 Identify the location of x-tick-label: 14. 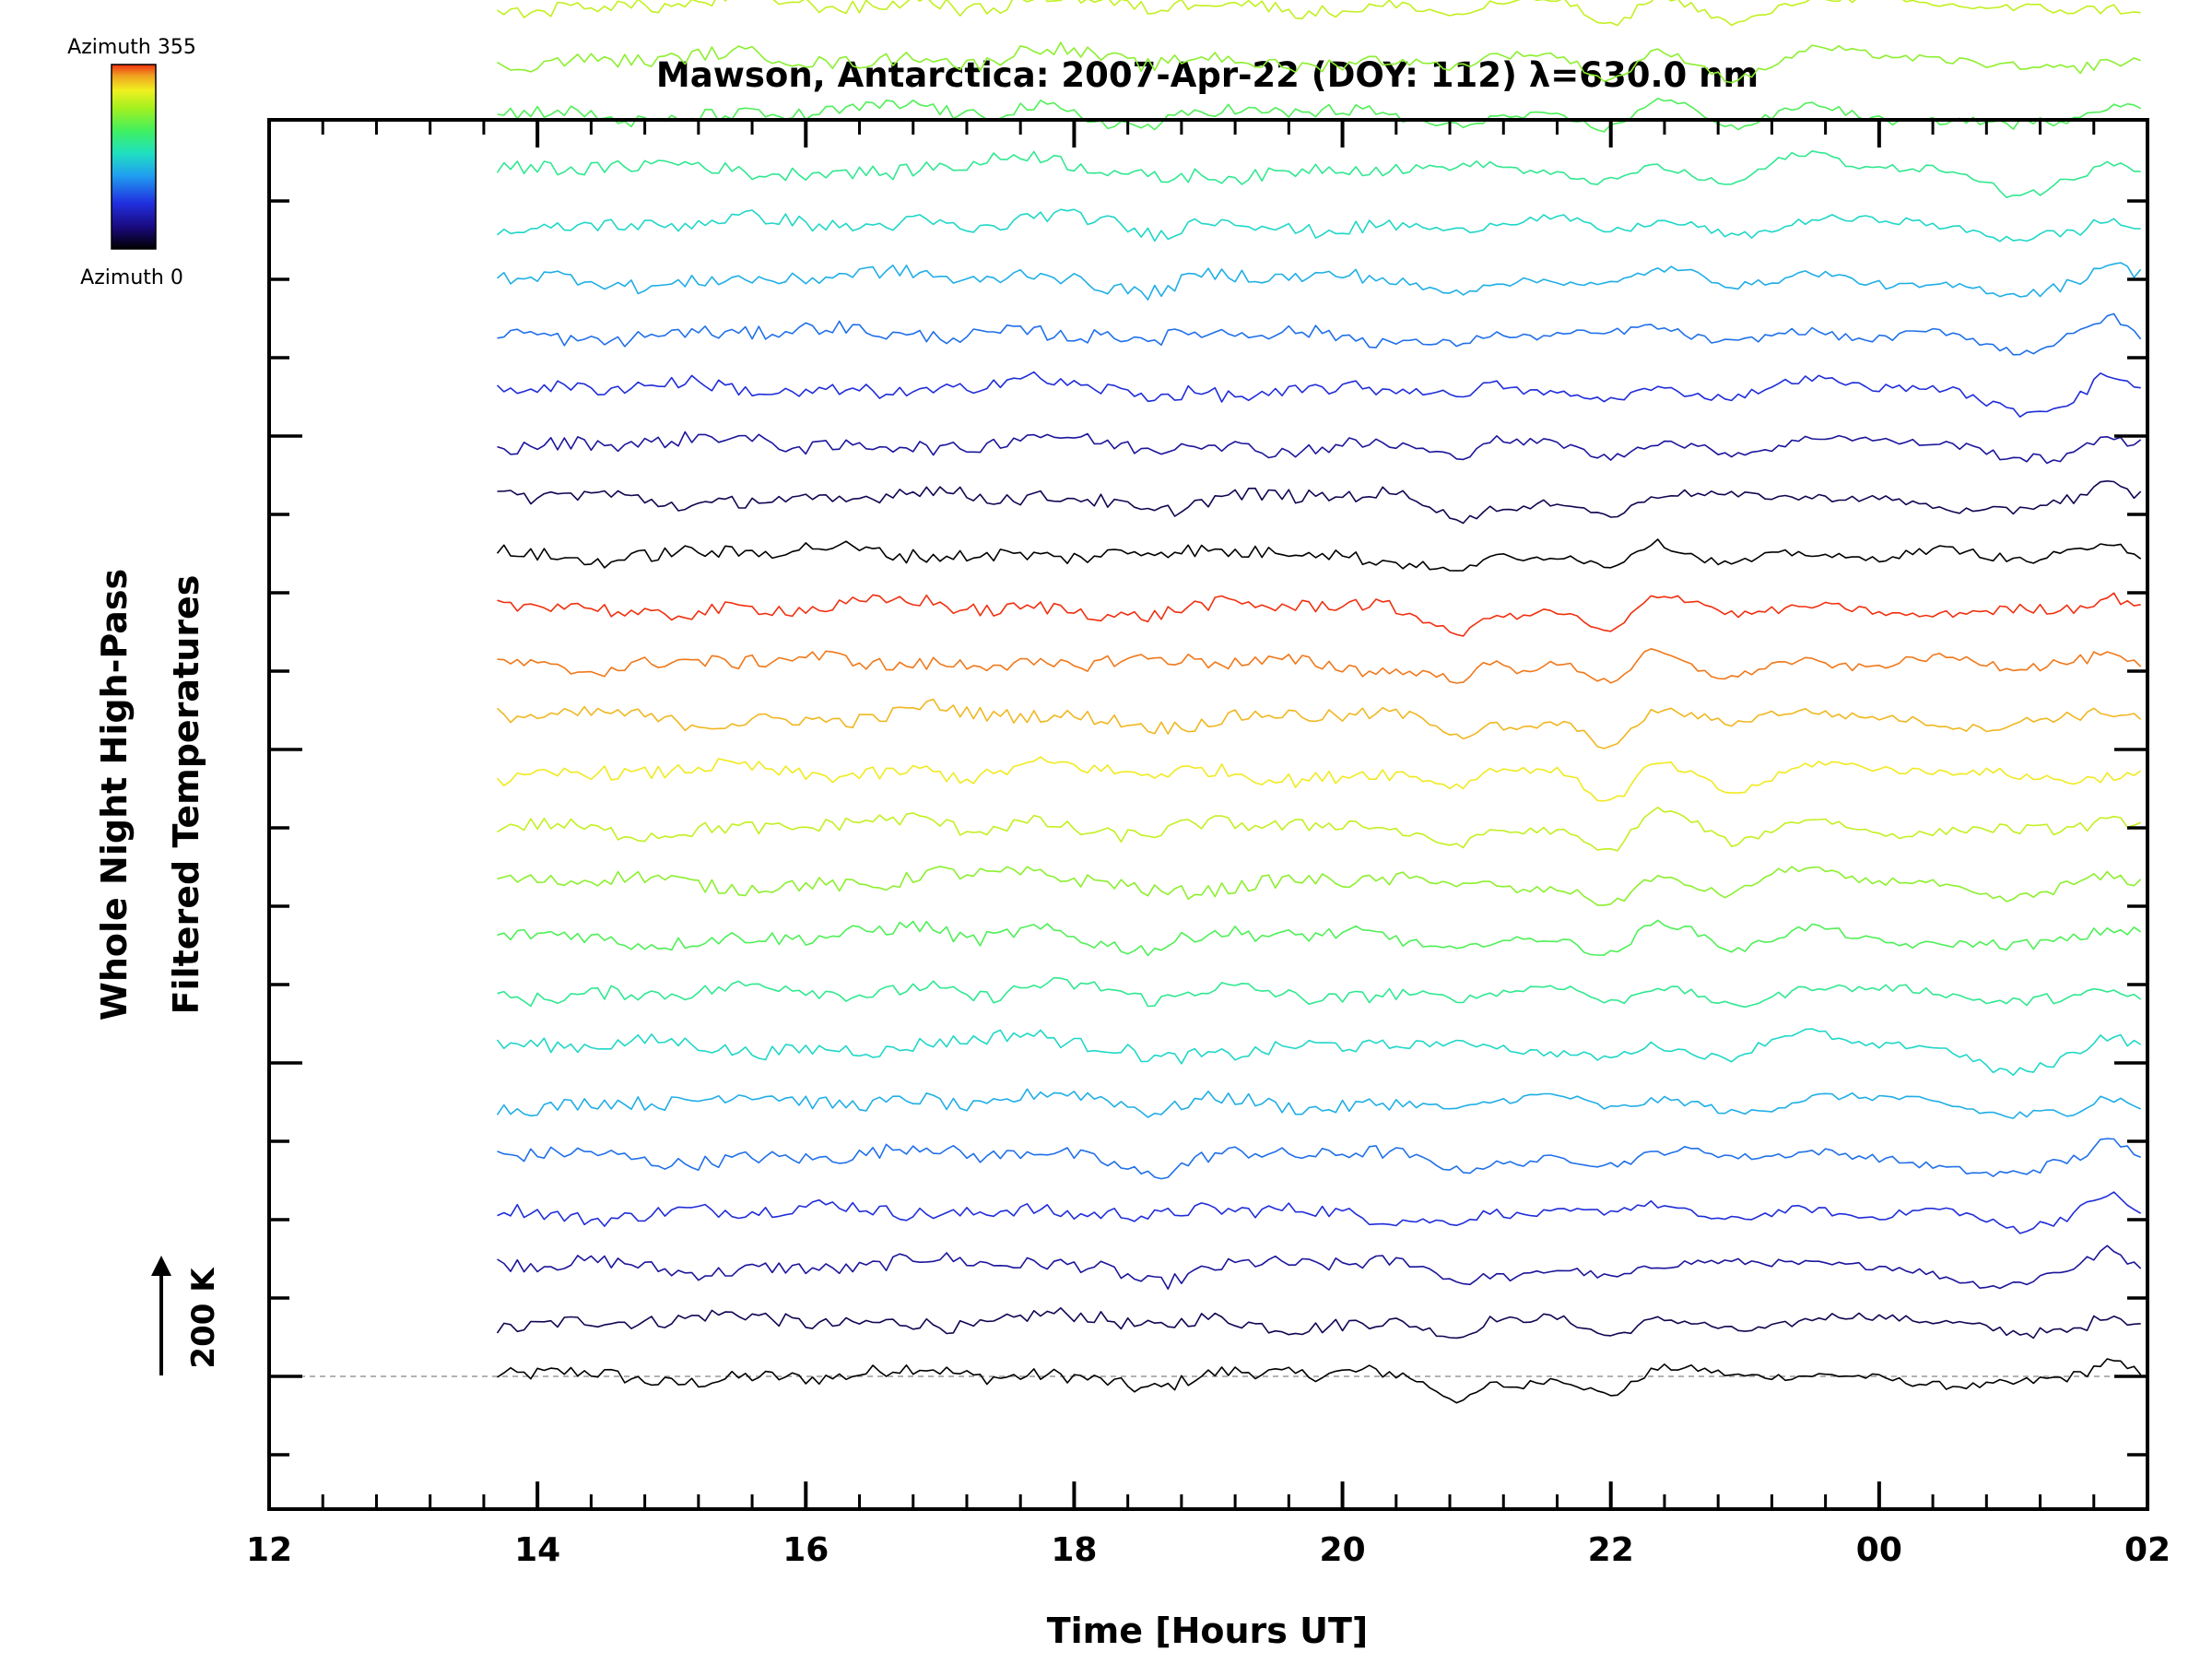
(537, 1550).